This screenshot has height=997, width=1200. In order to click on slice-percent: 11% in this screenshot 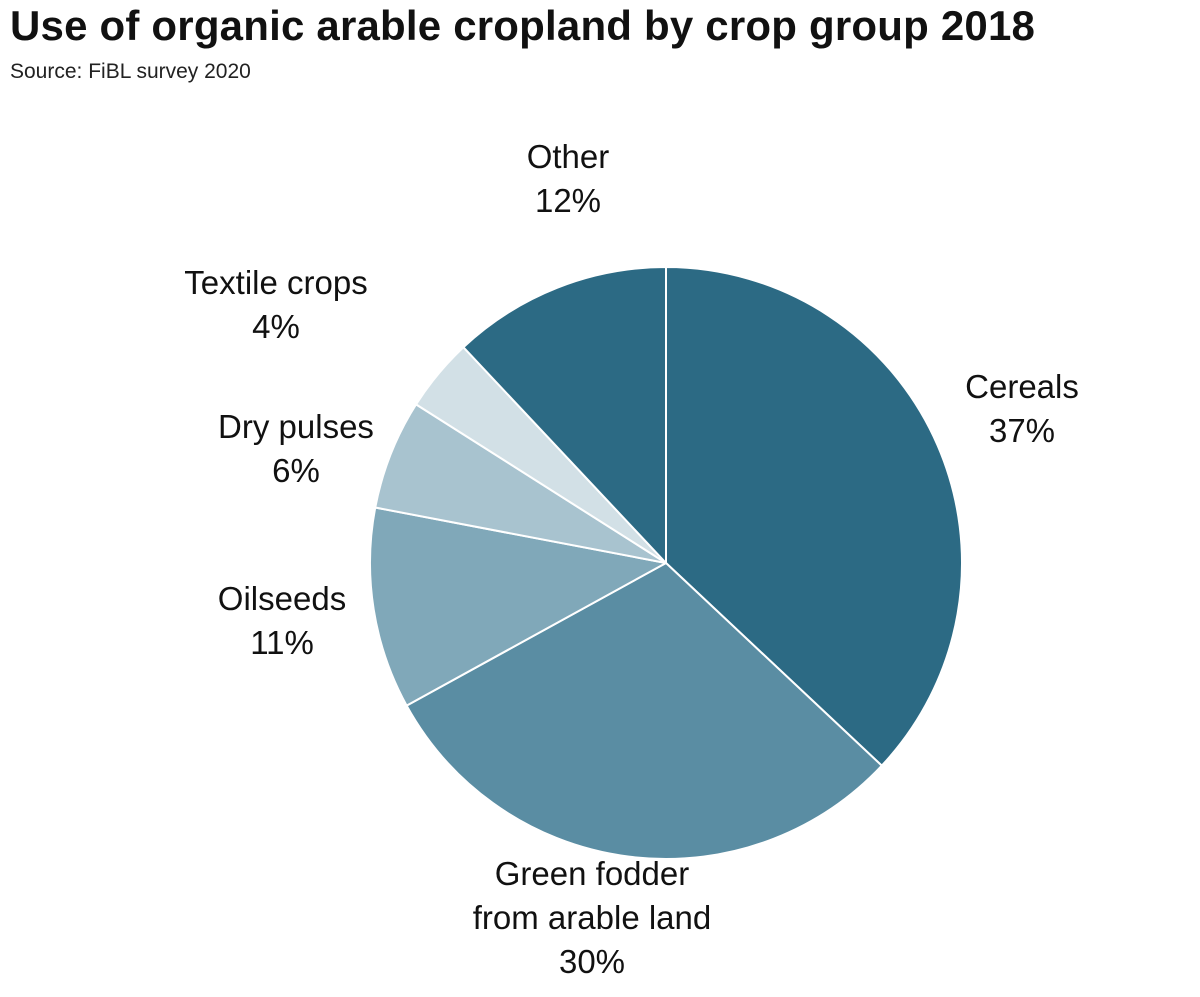, I will do `click(282, 642)`.